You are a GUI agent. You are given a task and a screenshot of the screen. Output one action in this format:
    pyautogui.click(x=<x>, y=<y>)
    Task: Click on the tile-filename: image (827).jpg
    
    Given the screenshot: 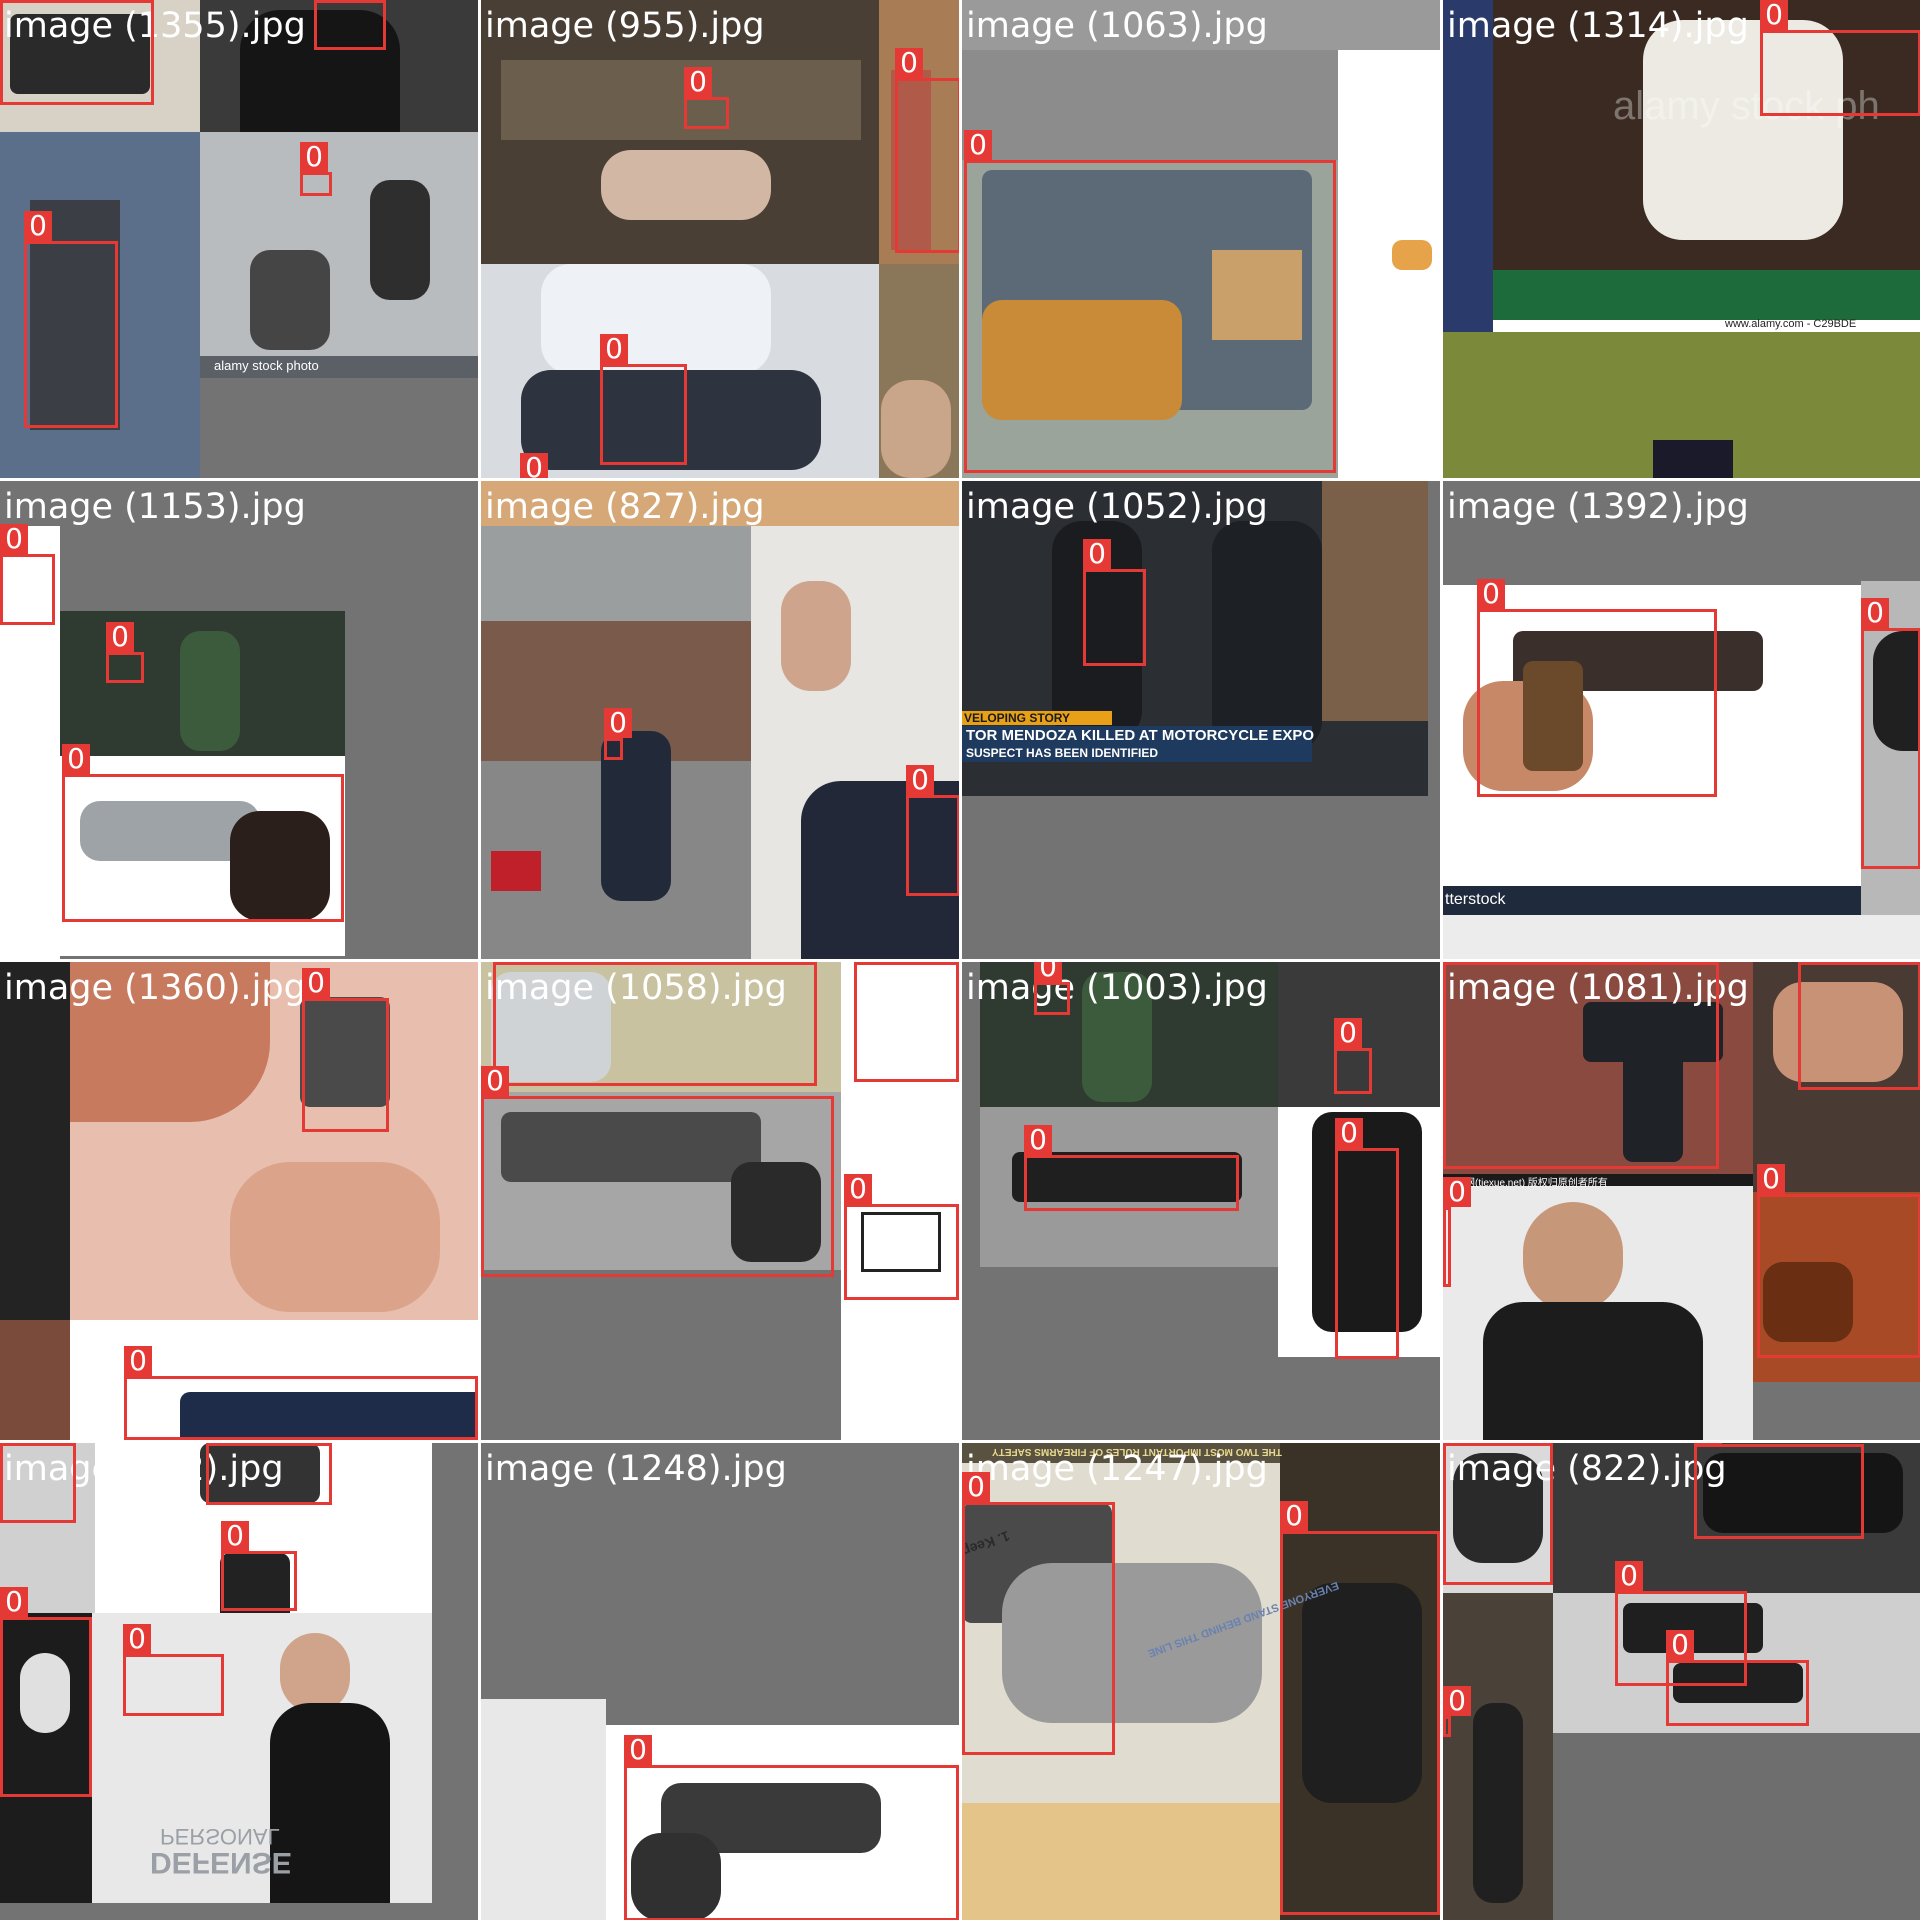 What is the action you would take?
    pyautogui.click(x=625, y=507)
    